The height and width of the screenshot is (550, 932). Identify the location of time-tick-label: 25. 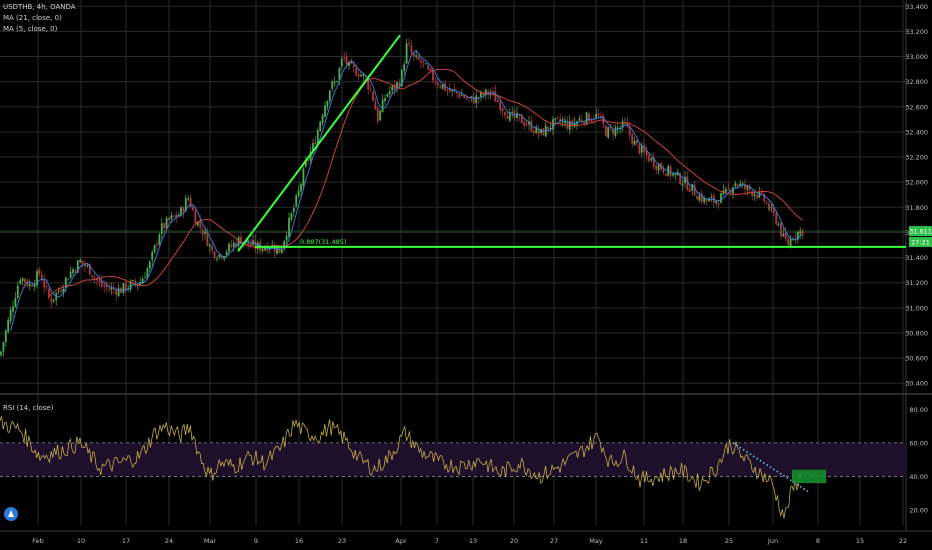
(729, 541).